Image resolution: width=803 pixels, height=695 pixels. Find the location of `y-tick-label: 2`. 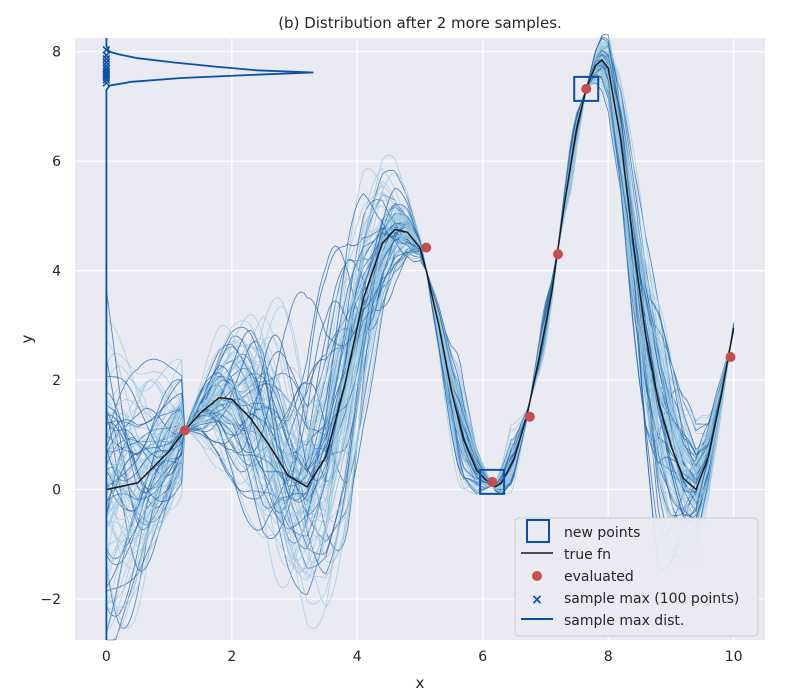

y-tick-label: 2 is located at coordinates (56, 381).